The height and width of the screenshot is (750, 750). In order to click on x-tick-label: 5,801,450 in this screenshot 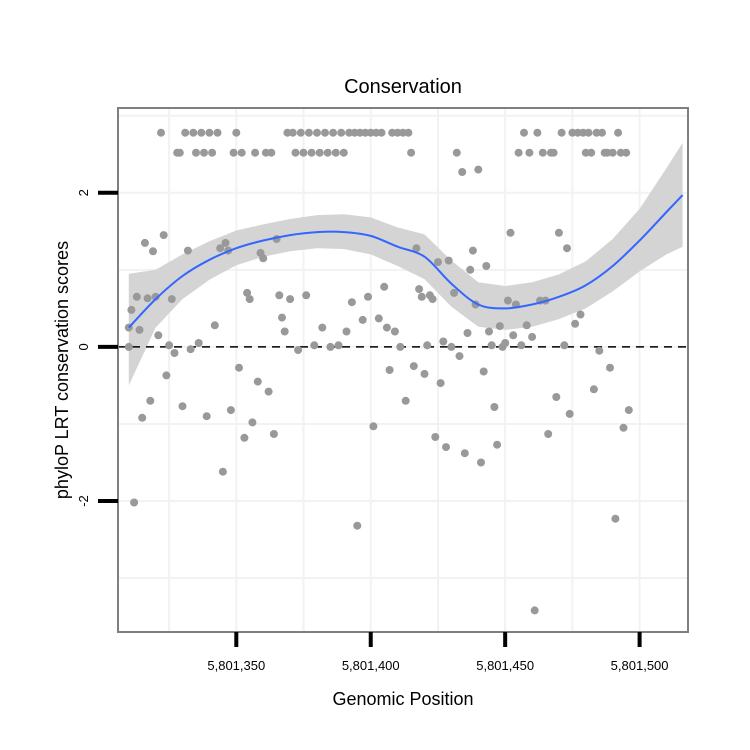, I will do `click(505, 665)`.